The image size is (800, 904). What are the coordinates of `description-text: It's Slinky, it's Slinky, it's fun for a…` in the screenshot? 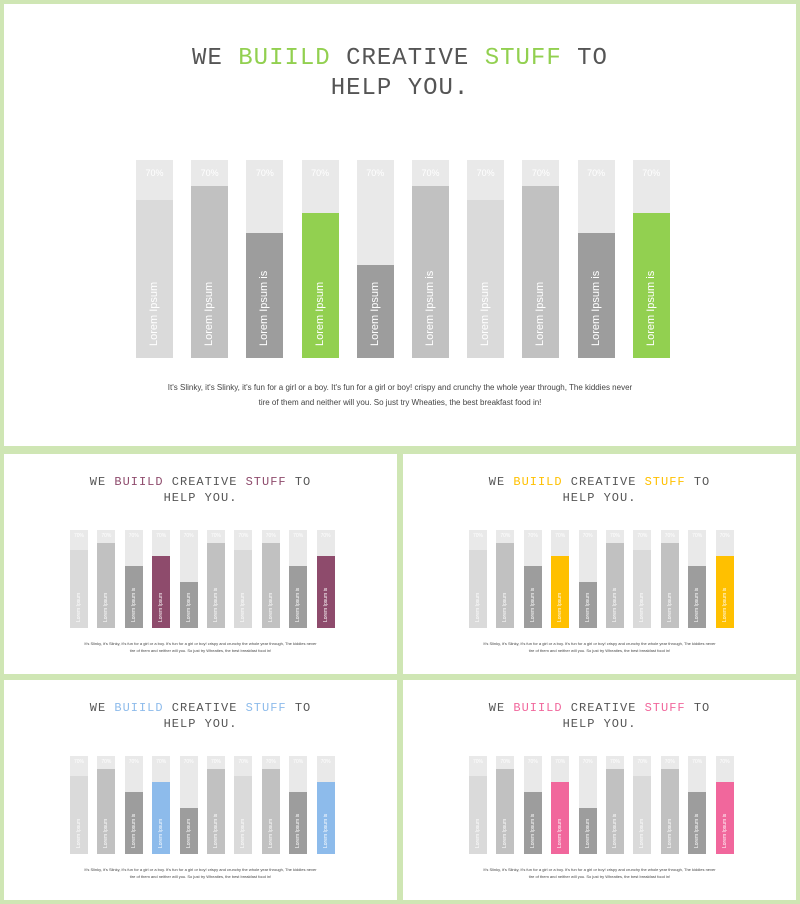 It's located at (400, 395).